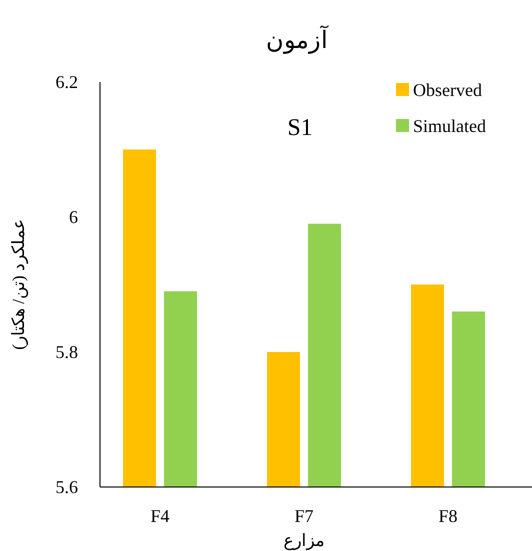  I want to click on y-axis-title: عملکرد (تن/ هکتار), so click(19, 284).